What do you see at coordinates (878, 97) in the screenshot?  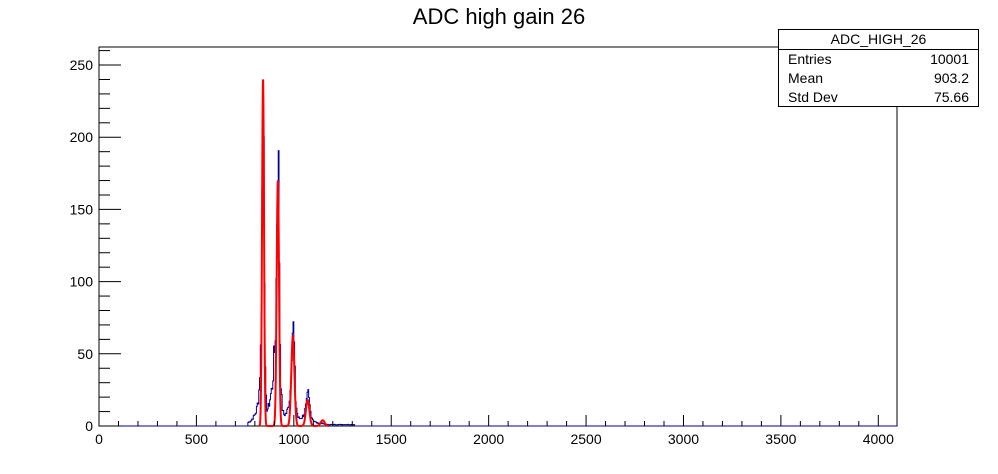 I see `stats-row-stddev: Std Dev 75.66` at bounding box center [878, 97].